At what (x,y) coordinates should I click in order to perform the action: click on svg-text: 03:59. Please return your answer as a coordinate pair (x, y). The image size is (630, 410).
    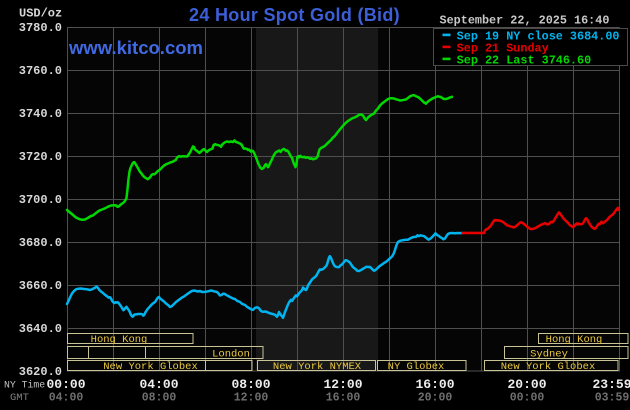
    Looking at the image, I should click on (612, 398).